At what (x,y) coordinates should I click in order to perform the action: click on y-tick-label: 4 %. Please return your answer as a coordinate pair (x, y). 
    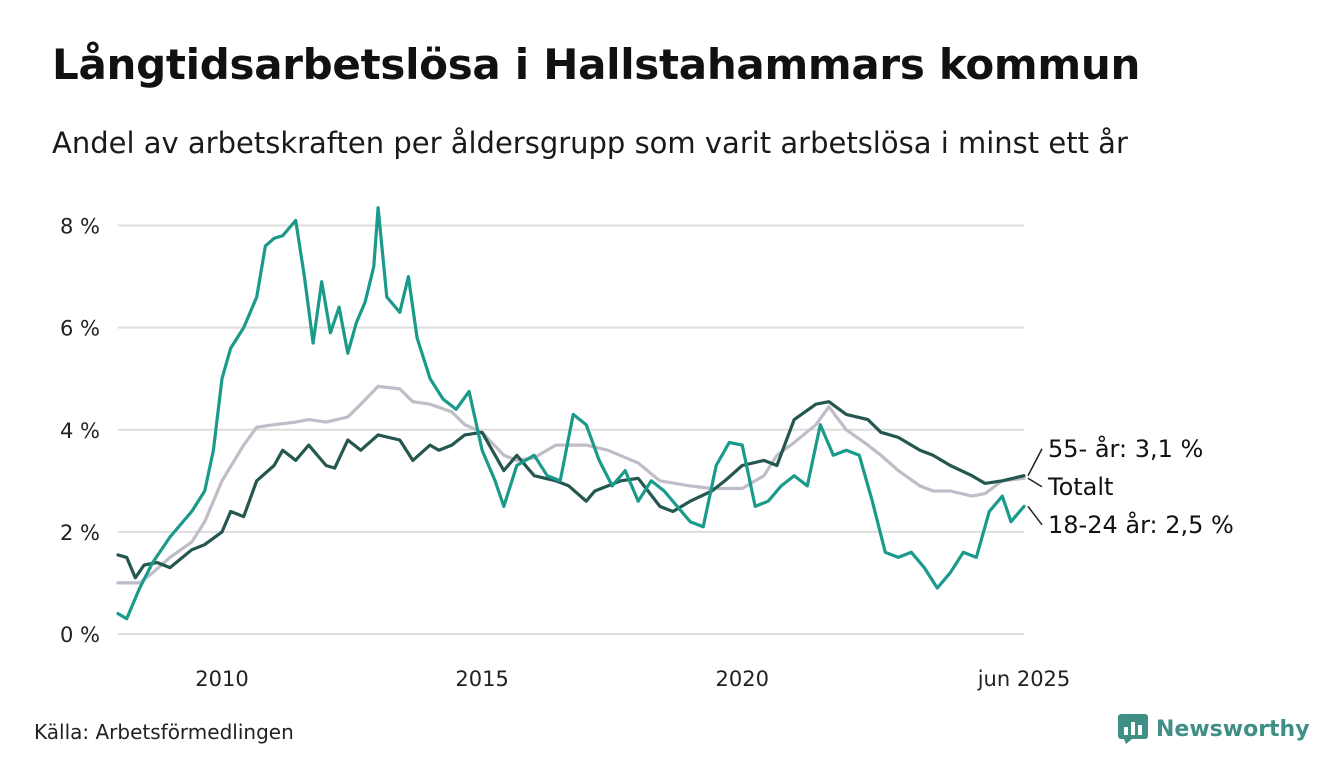
    Looking at the image, I should click on (80, 431).